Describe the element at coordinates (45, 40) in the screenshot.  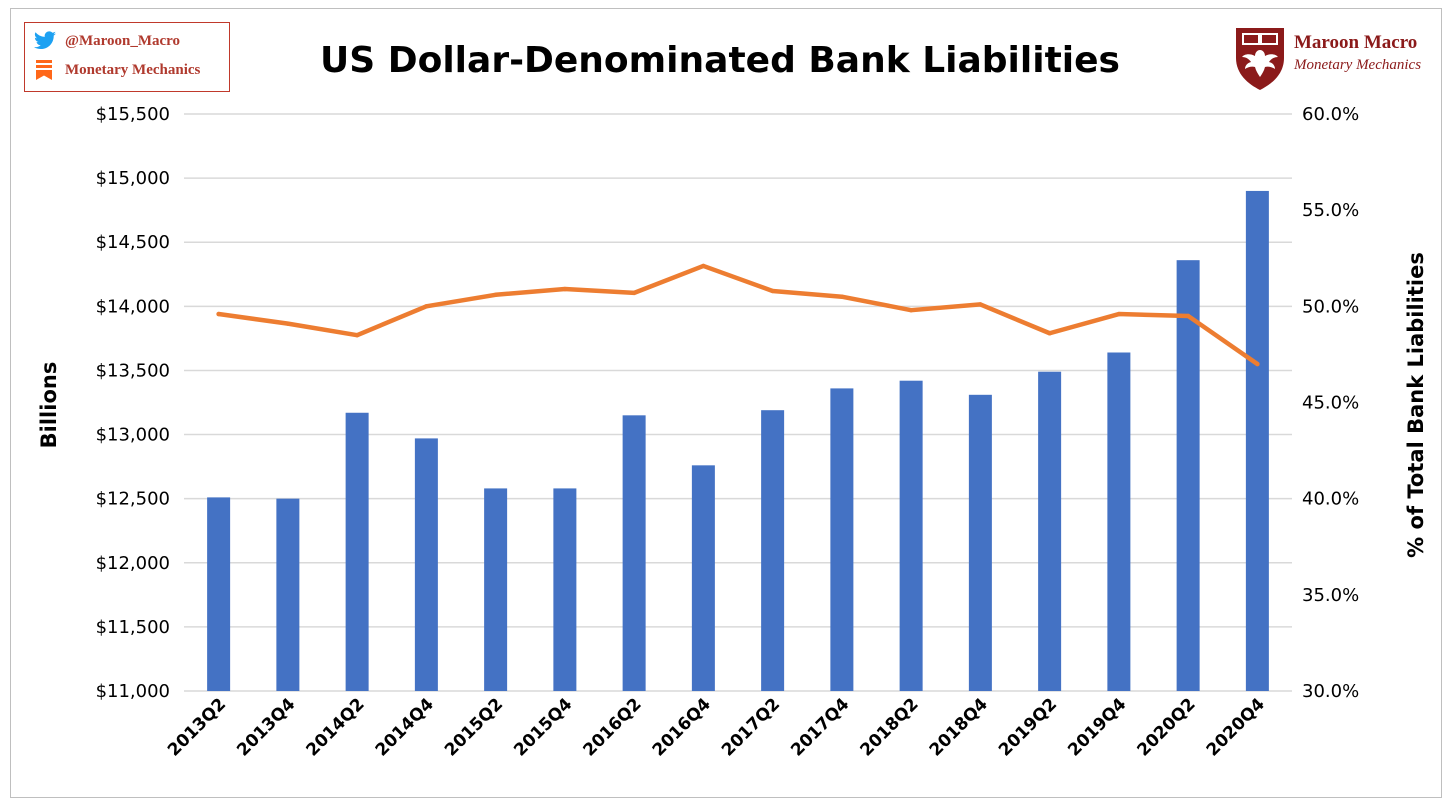
I see `twitter-icon` at that location.